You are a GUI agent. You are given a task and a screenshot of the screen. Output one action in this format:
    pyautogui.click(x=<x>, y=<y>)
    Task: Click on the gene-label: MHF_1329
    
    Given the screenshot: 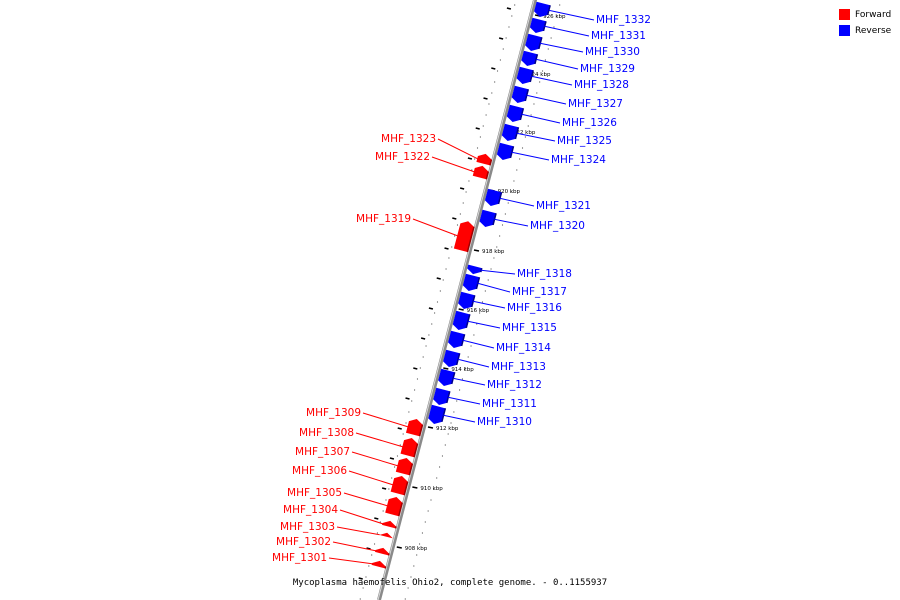 What is the action you would take?
    pyautogui.click(x=607, y=69)
    